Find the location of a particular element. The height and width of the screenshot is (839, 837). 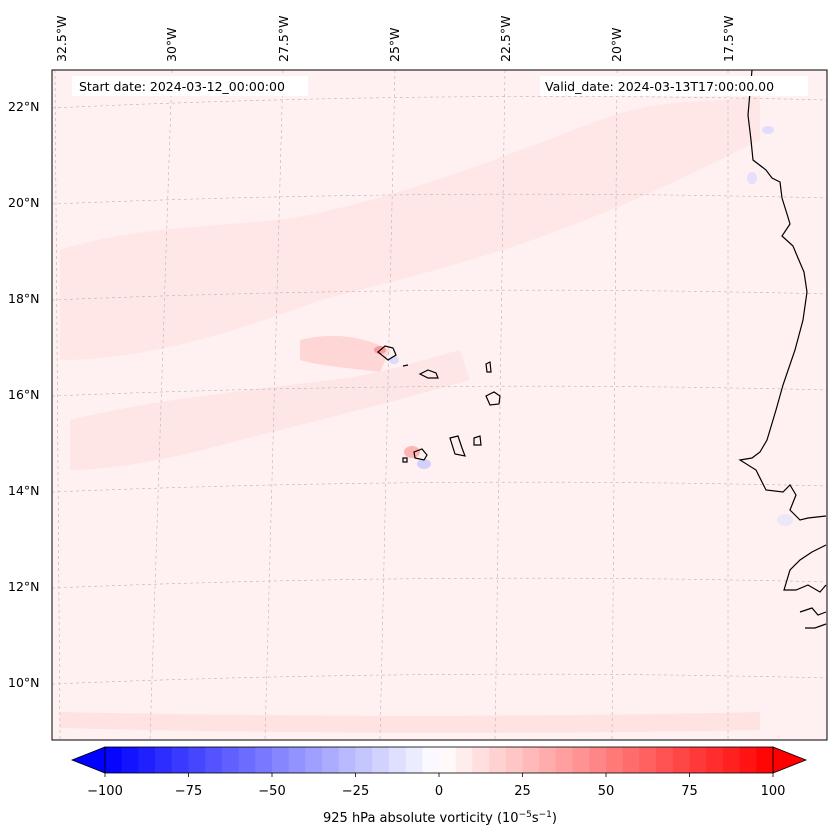

lat-label-20n: 20°N is located at coordinates (24, 202).